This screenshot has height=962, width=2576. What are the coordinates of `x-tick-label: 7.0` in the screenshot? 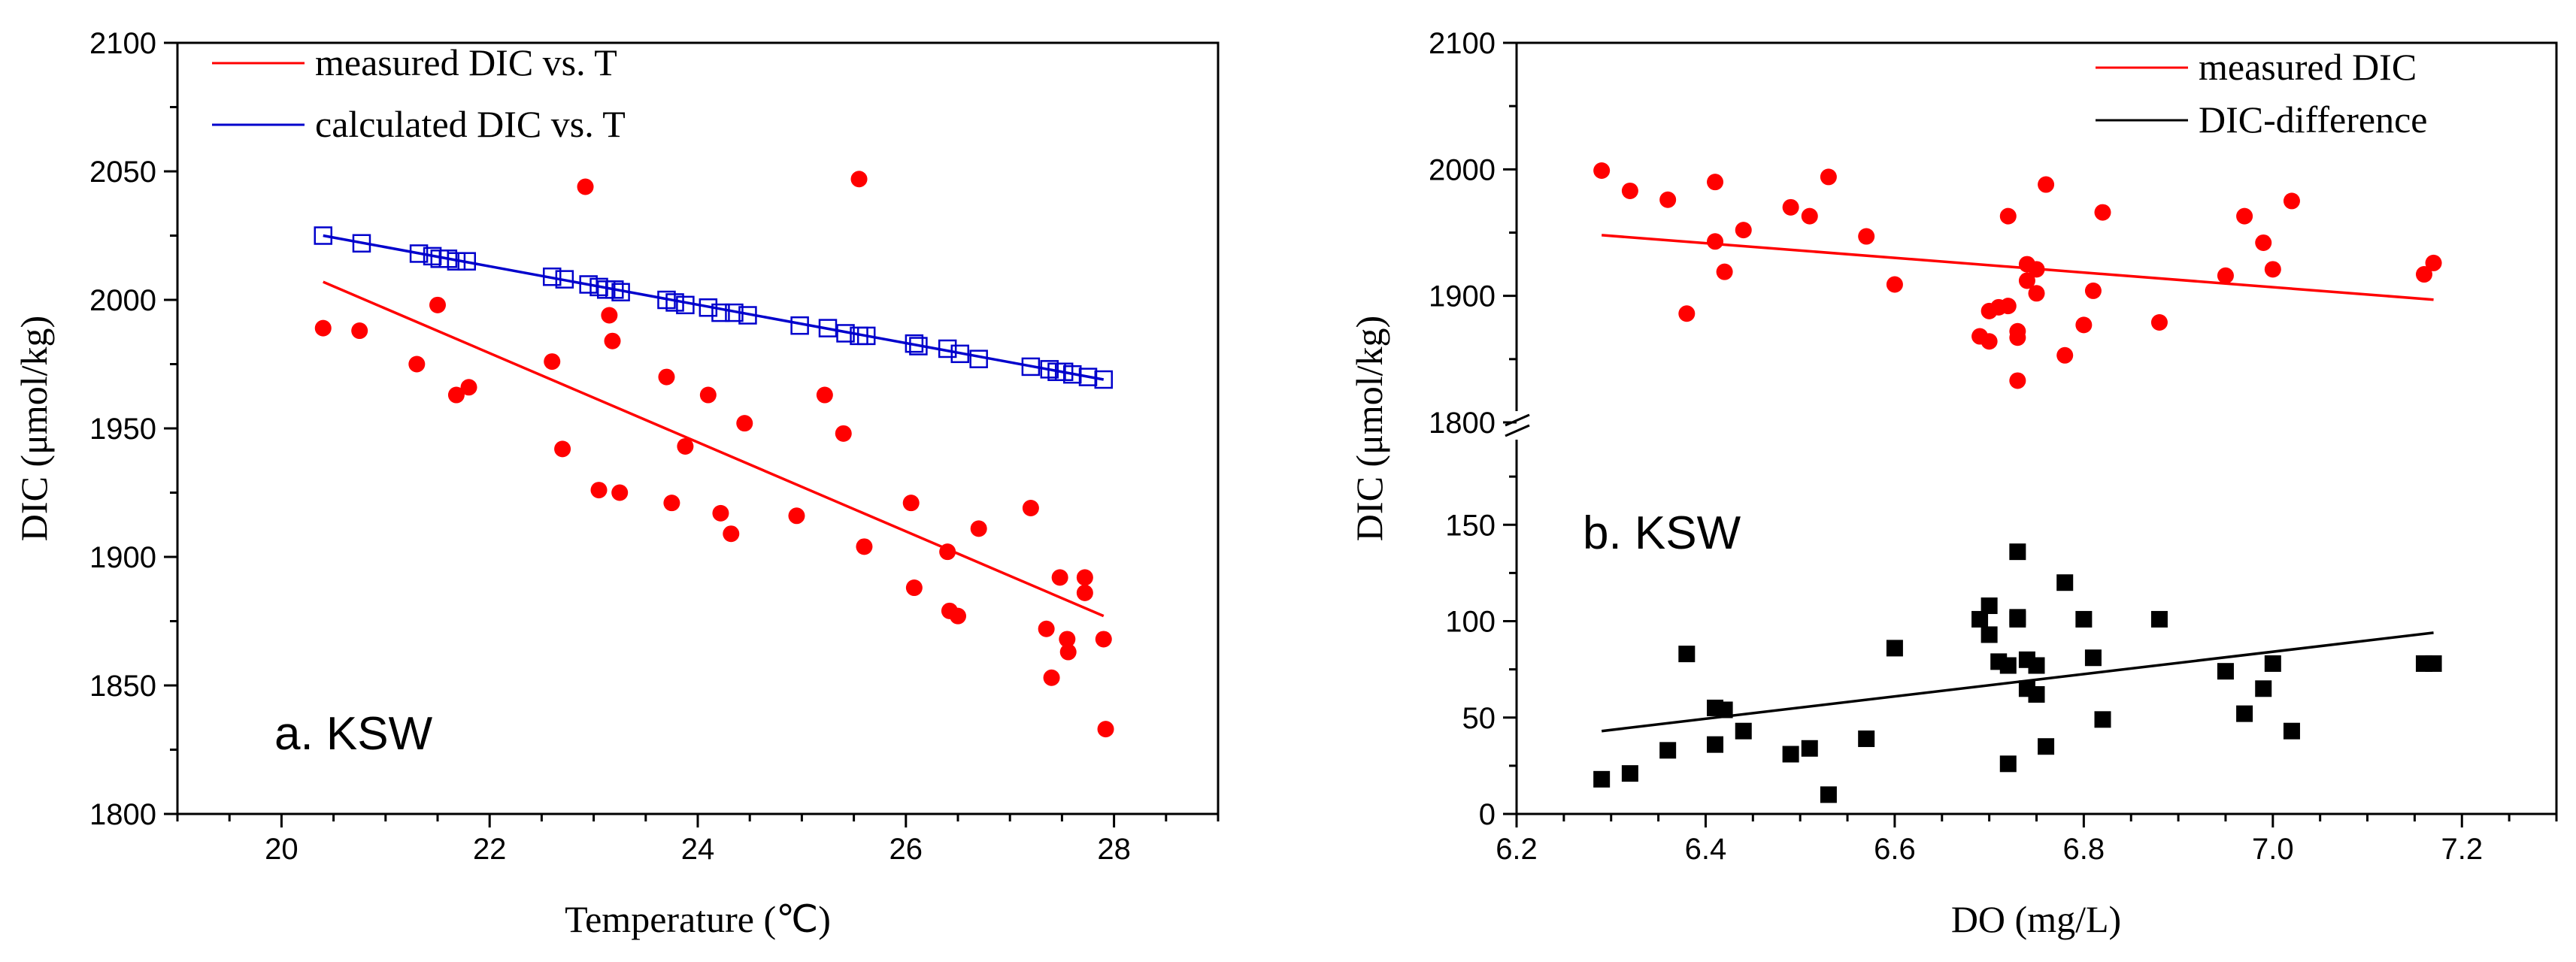 It's located at (2273, 849).